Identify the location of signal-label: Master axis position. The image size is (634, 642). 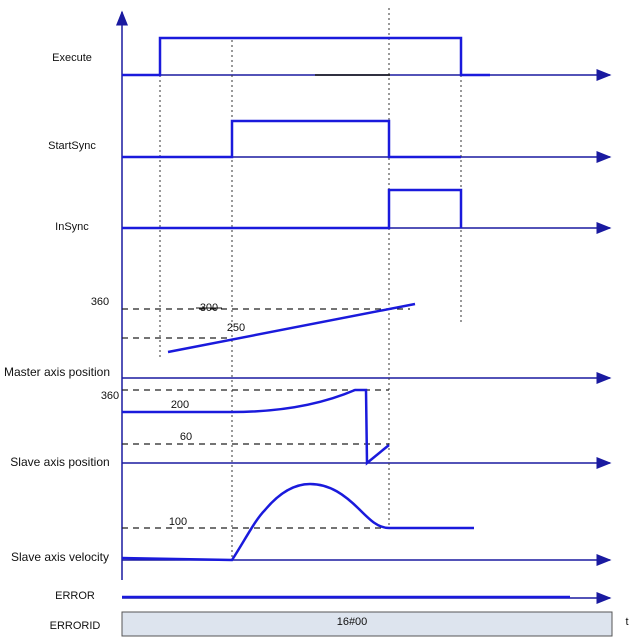
(57, 372).